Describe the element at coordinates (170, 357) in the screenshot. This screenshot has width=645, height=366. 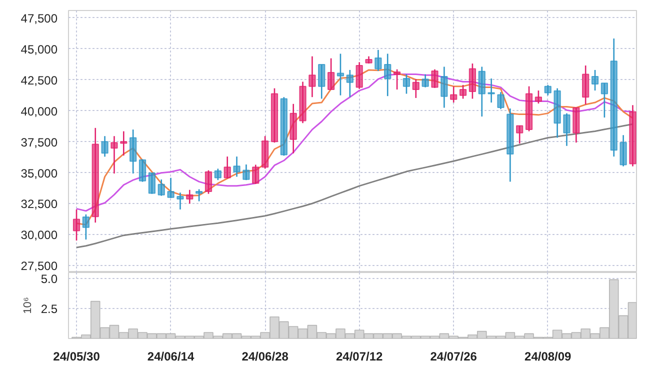
I see `x-tick-label: 24/06/14` at that location.